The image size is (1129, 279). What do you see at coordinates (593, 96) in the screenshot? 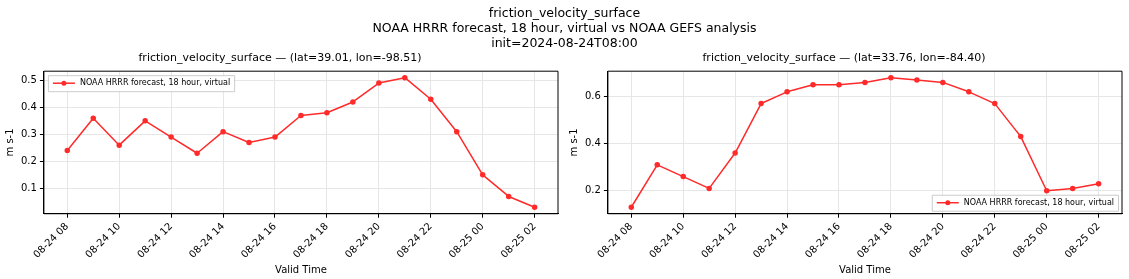
I see `y-tick-label: 0.6` at bounding box center [593, 96].